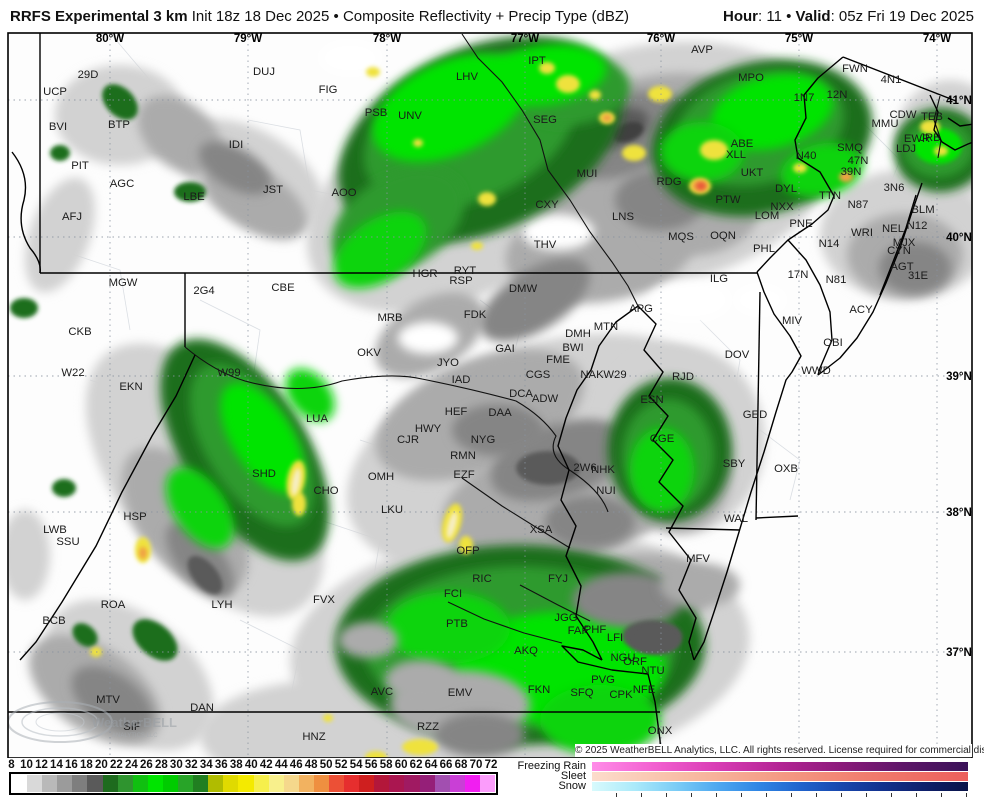  What do you see at coordinates (56, 765) in the screenshot?
I see `colorbar-value: 14` at bounding box center [56, 765].